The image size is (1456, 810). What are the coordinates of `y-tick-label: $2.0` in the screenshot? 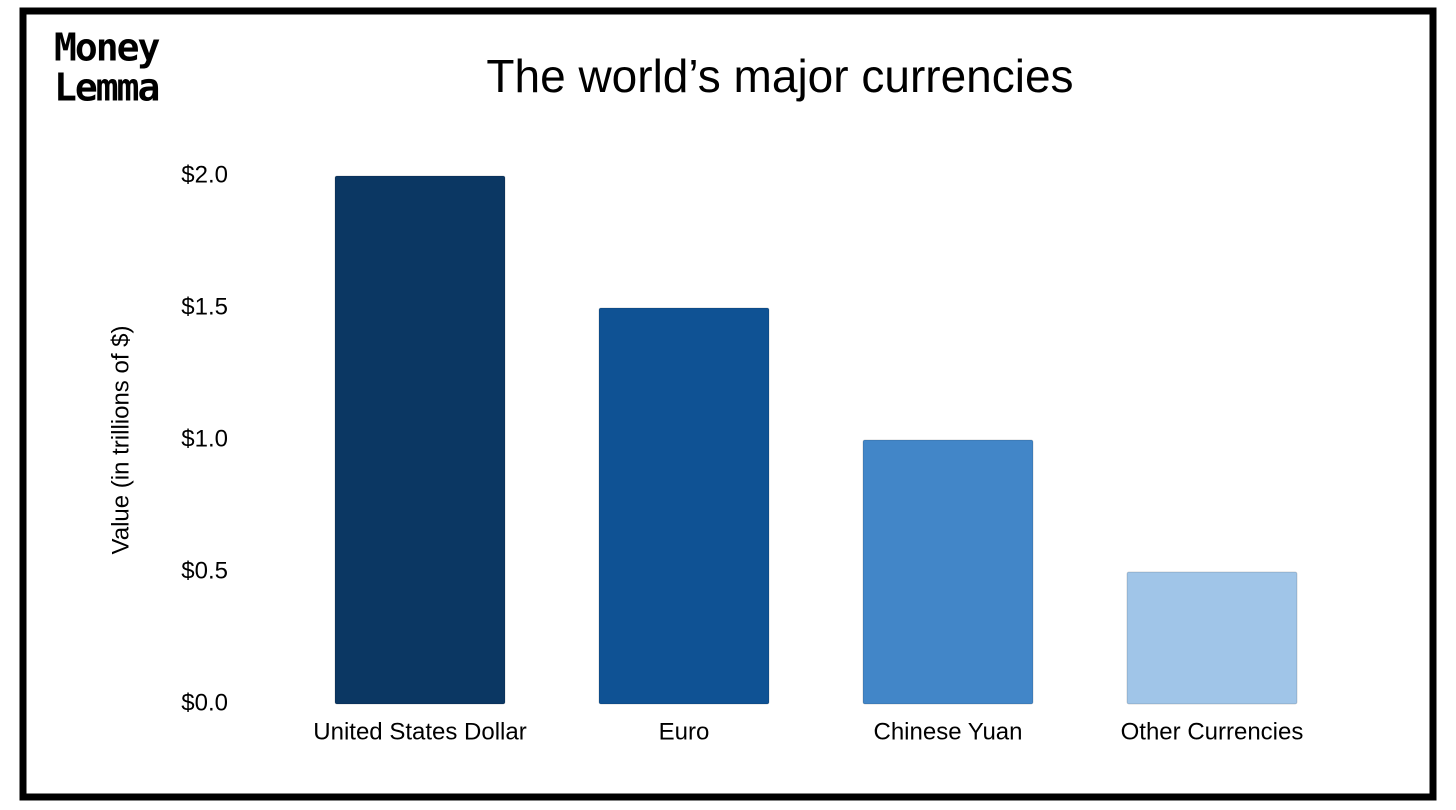 It's located at (204, 174).